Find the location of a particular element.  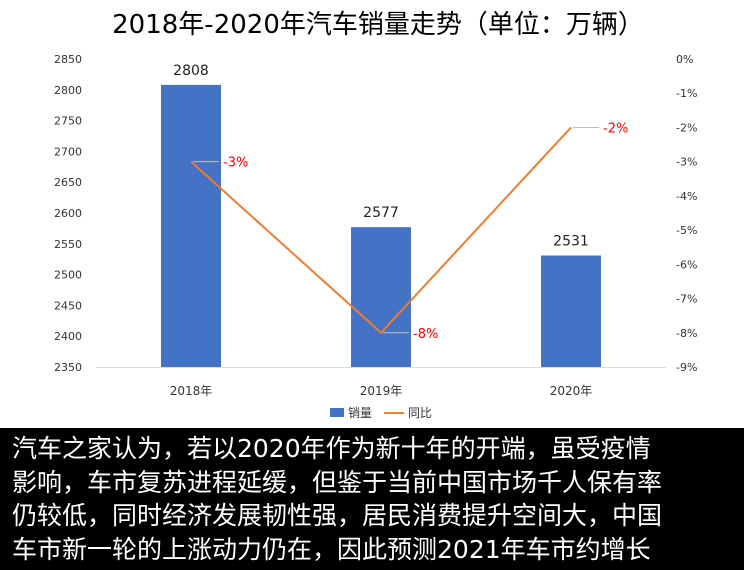

category-label: 2020年 is located at coordinates (571, 391).